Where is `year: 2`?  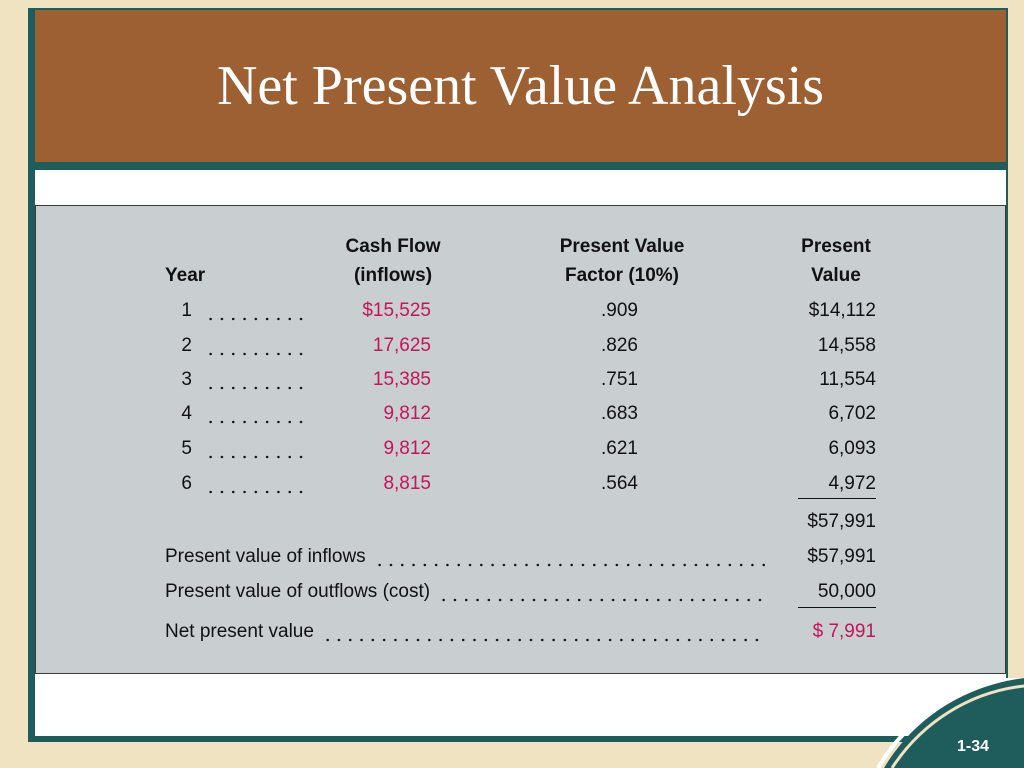
year: 2 is located at coordinates (186, 345).